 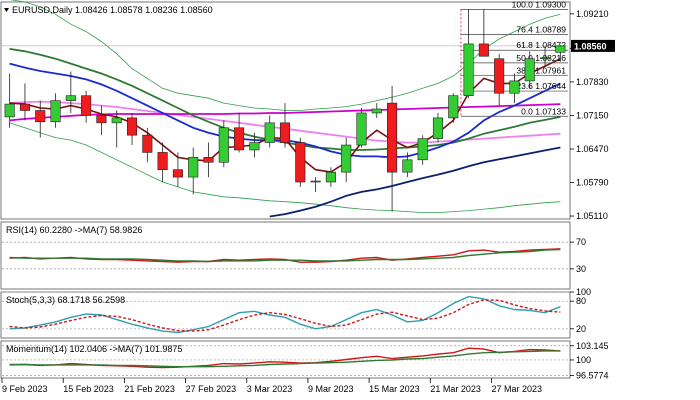 What do you see at coordinates (590, 46) in the screenshot?
I see `last-price-label: 1.08560` at bounding box center [590, 46].